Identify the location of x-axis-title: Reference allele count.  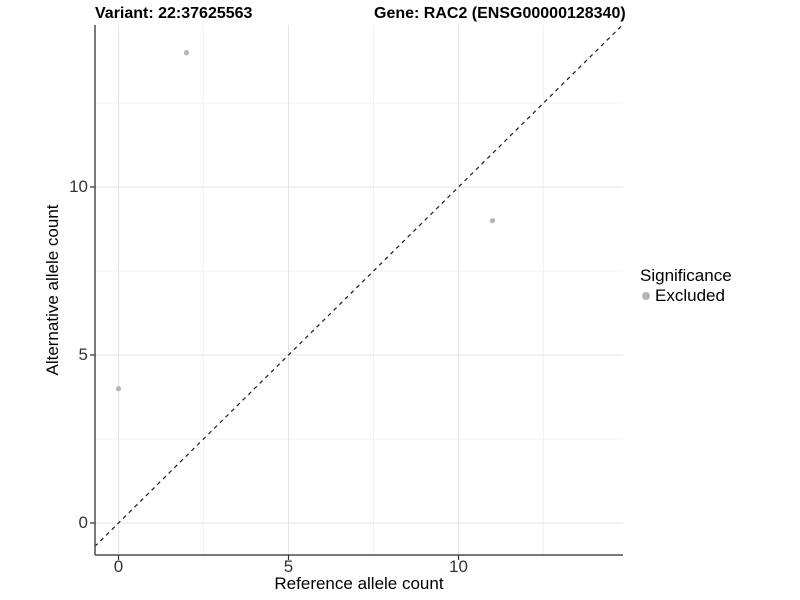
(359, 583).